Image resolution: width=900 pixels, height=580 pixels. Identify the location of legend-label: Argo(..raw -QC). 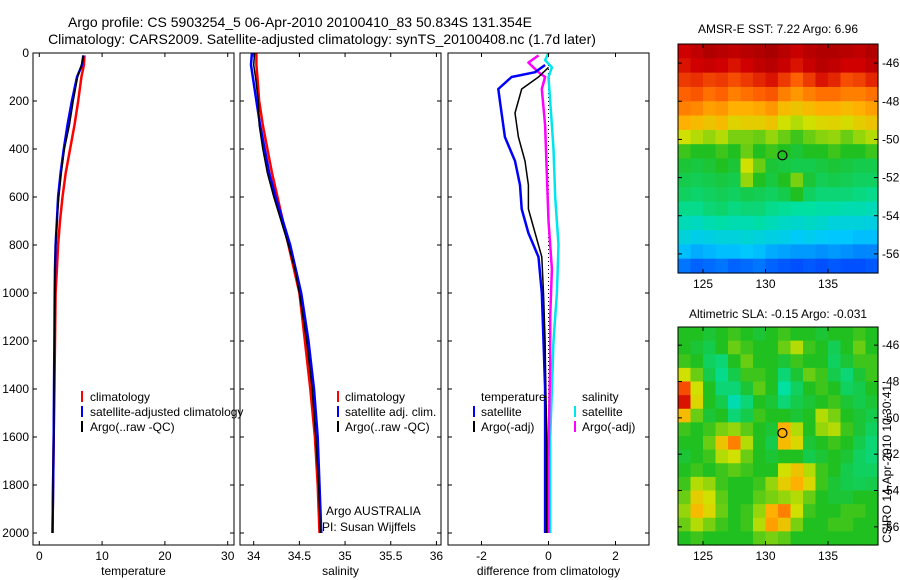
(132, 427).